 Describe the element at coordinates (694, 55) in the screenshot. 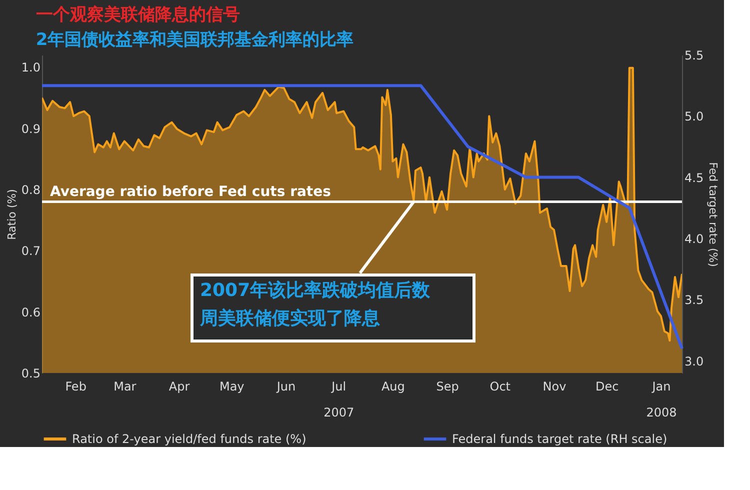

I see `y2-tick-label: 5.5` at that location.